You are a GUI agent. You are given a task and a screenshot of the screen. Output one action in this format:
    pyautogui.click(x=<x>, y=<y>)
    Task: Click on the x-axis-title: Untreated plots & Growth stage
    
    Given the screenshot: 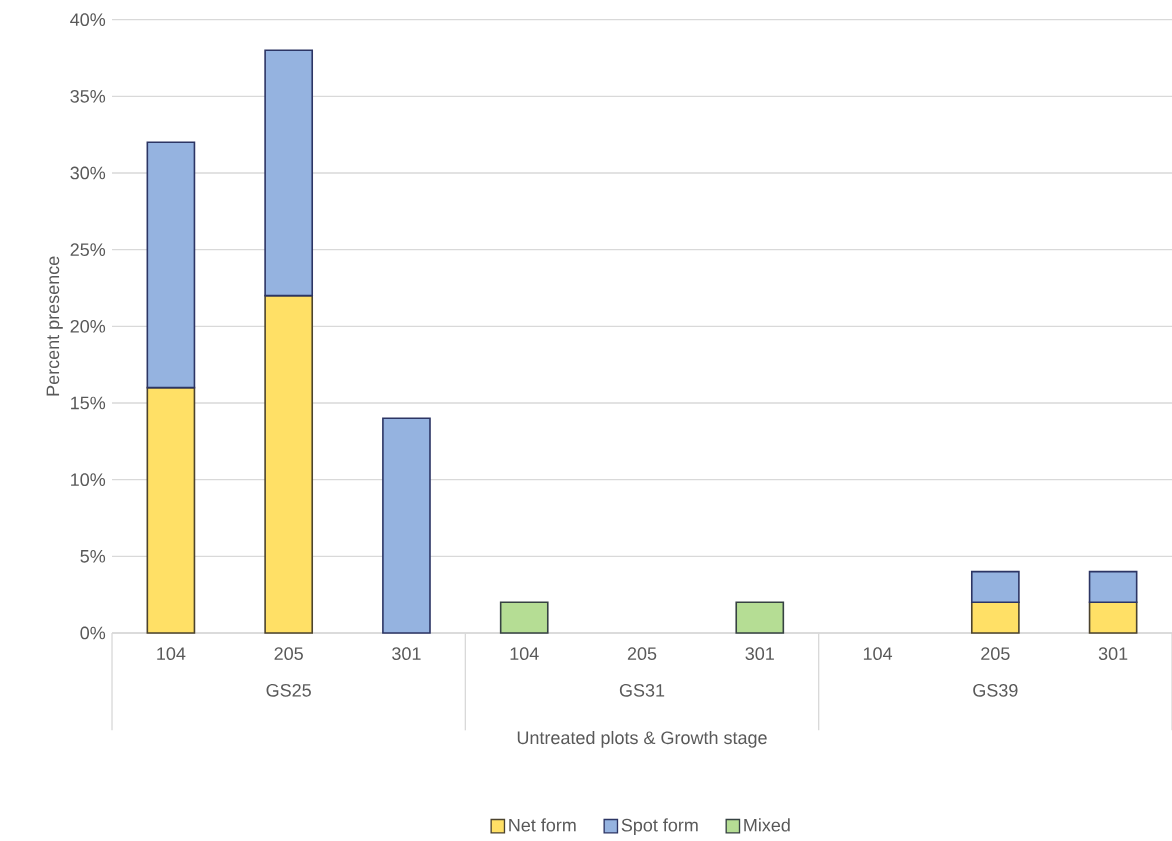 What is the action you would take?
    pyautogui.click(x=642, y=739)
    